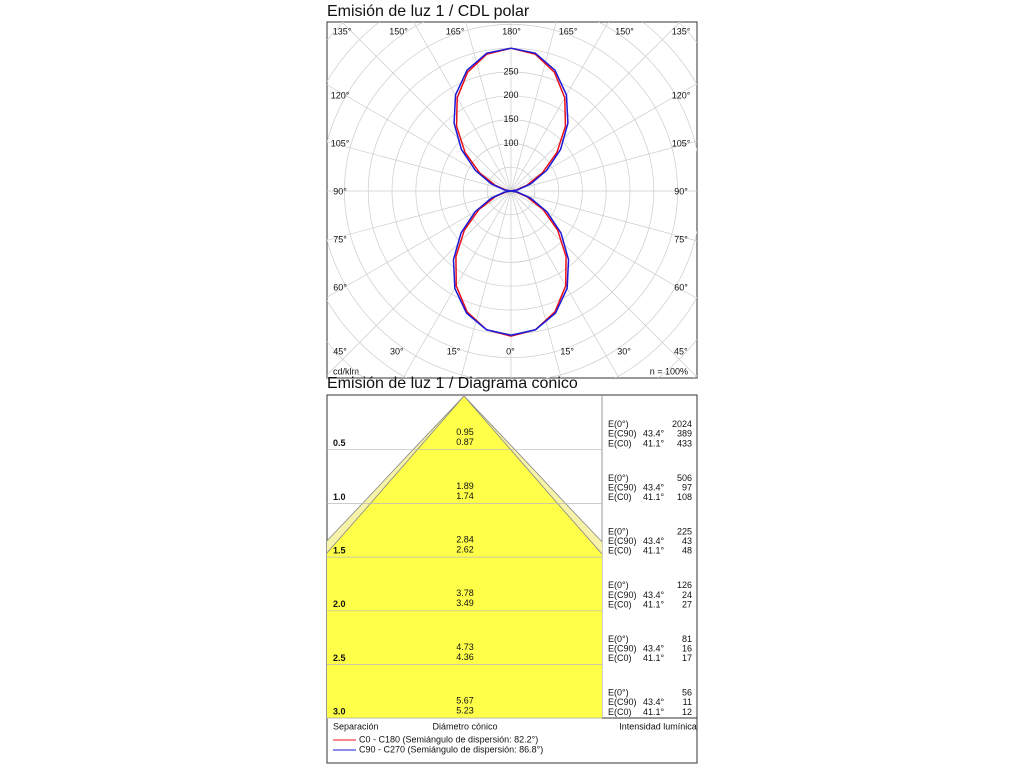 This screenshot has height=773, width=1024. What do you see at coordinates (684, 443) in the screenshot?
I see `e-value: 433` at bounding box center [684, 443].